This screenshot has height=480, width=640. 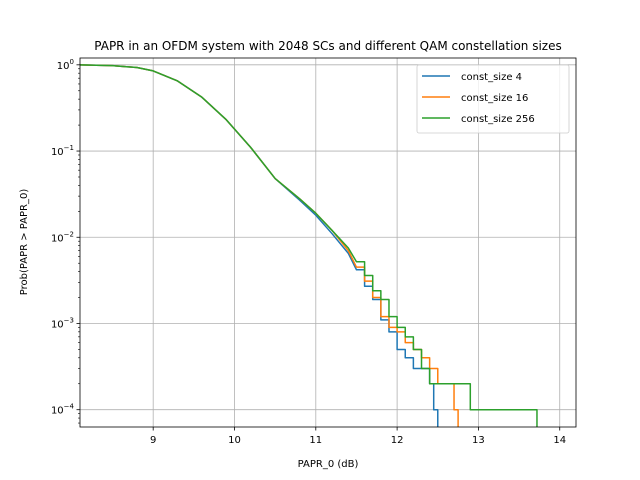 I want to click on y-tick-label: 10⁻³, so click(x=62, y=323).